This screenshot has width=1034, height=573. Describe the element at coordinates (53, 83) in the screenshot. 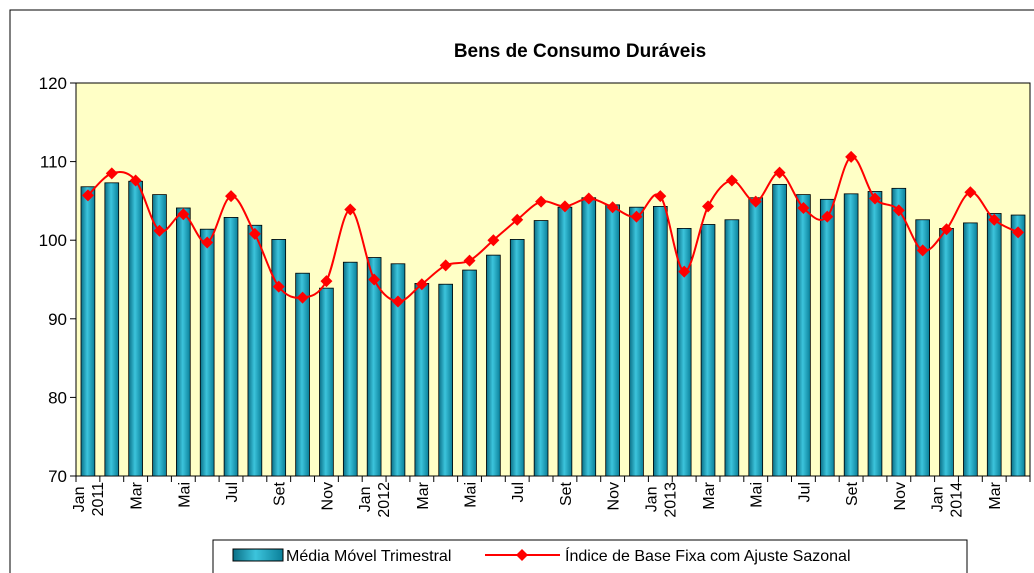

I see `y-tick-label: 120` at that location.